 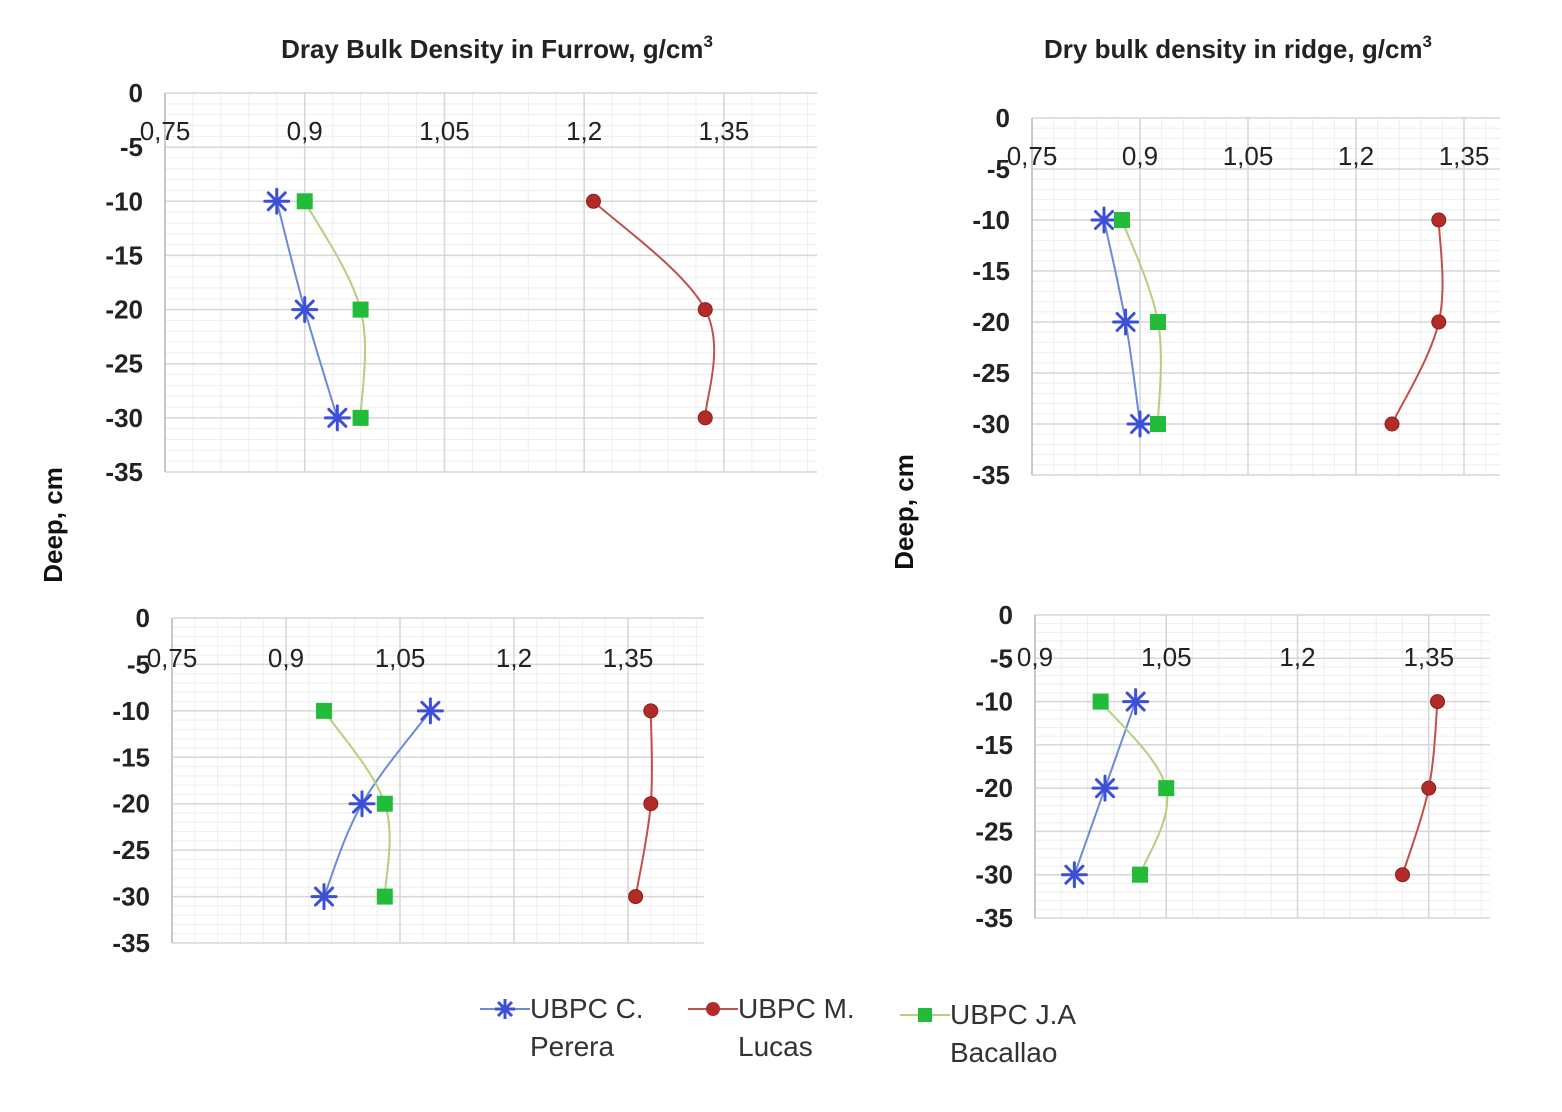 What do you see at coordinates (925, 1015) in the screenshot?
I see `legend-square-marker-icon` at bounding box center [925, 1015].